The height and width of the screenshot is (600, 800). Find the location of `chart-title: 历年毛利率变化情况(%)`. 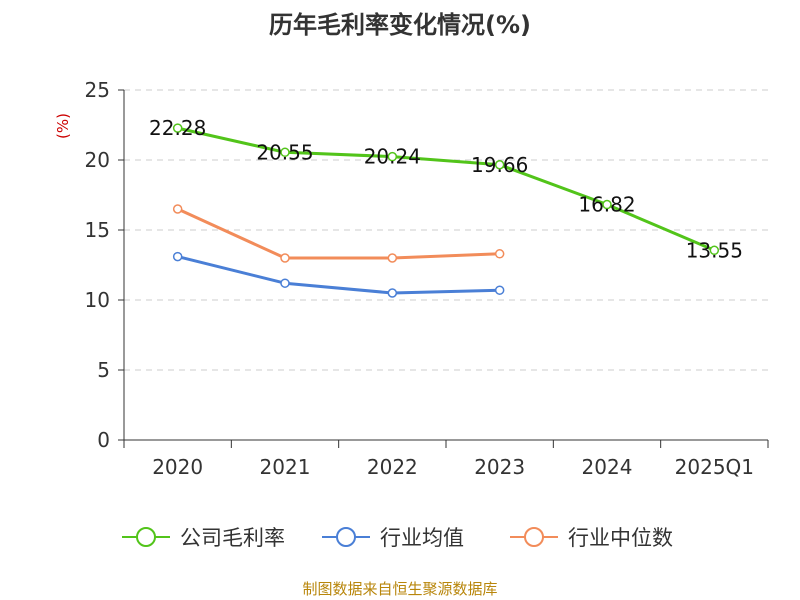

chart-title: 历年毛利率变化情况(%) is located at coordinates (400, 25).